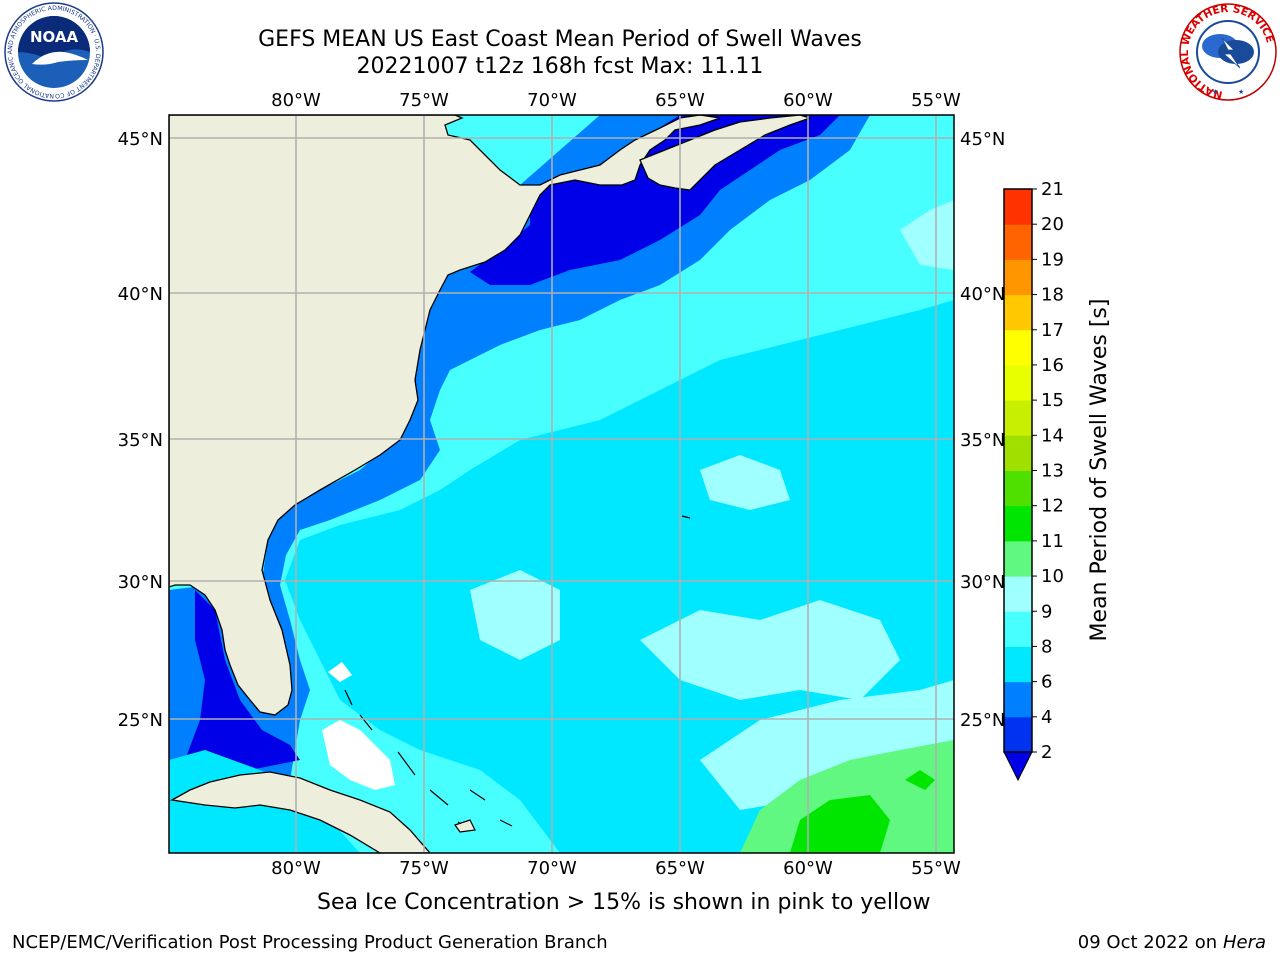 Image resolution: width=1280 pixels, height=960 pixels. Describe the element at coordinates (1099, 470) in the screenshot. I see `colorbar-label: Mean Period of Swell Waves [s]` at that location.